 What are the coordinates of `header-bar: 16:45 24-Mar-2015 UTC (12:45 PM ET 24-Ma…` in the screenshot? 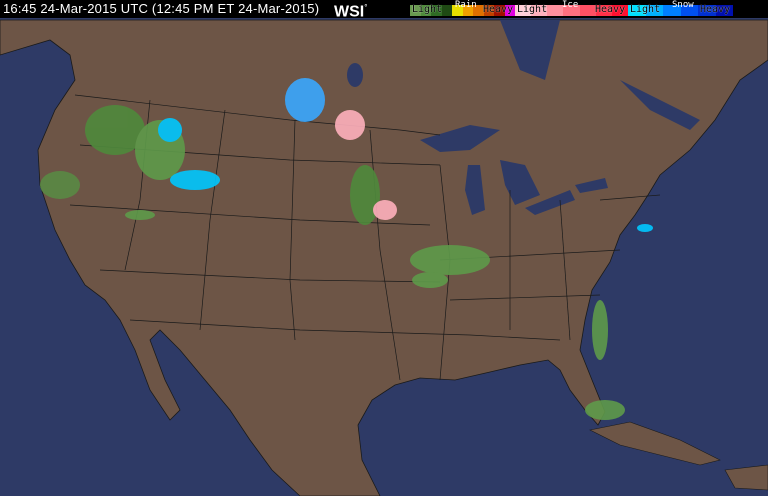 It's located at (384, 10).